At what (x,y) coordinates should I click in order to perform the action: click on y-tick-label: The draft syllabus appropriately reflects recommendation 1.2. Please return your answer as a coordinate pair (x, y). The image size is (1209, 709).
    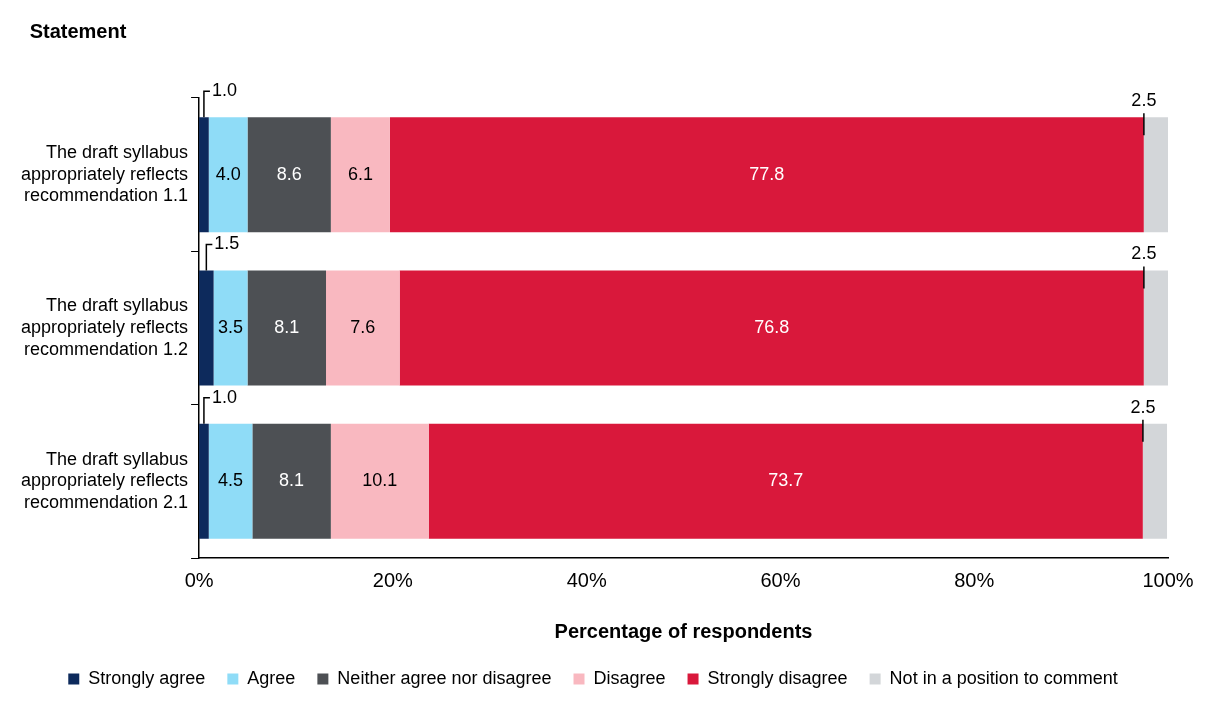
    Looking at the image, I should click on (104, 327).